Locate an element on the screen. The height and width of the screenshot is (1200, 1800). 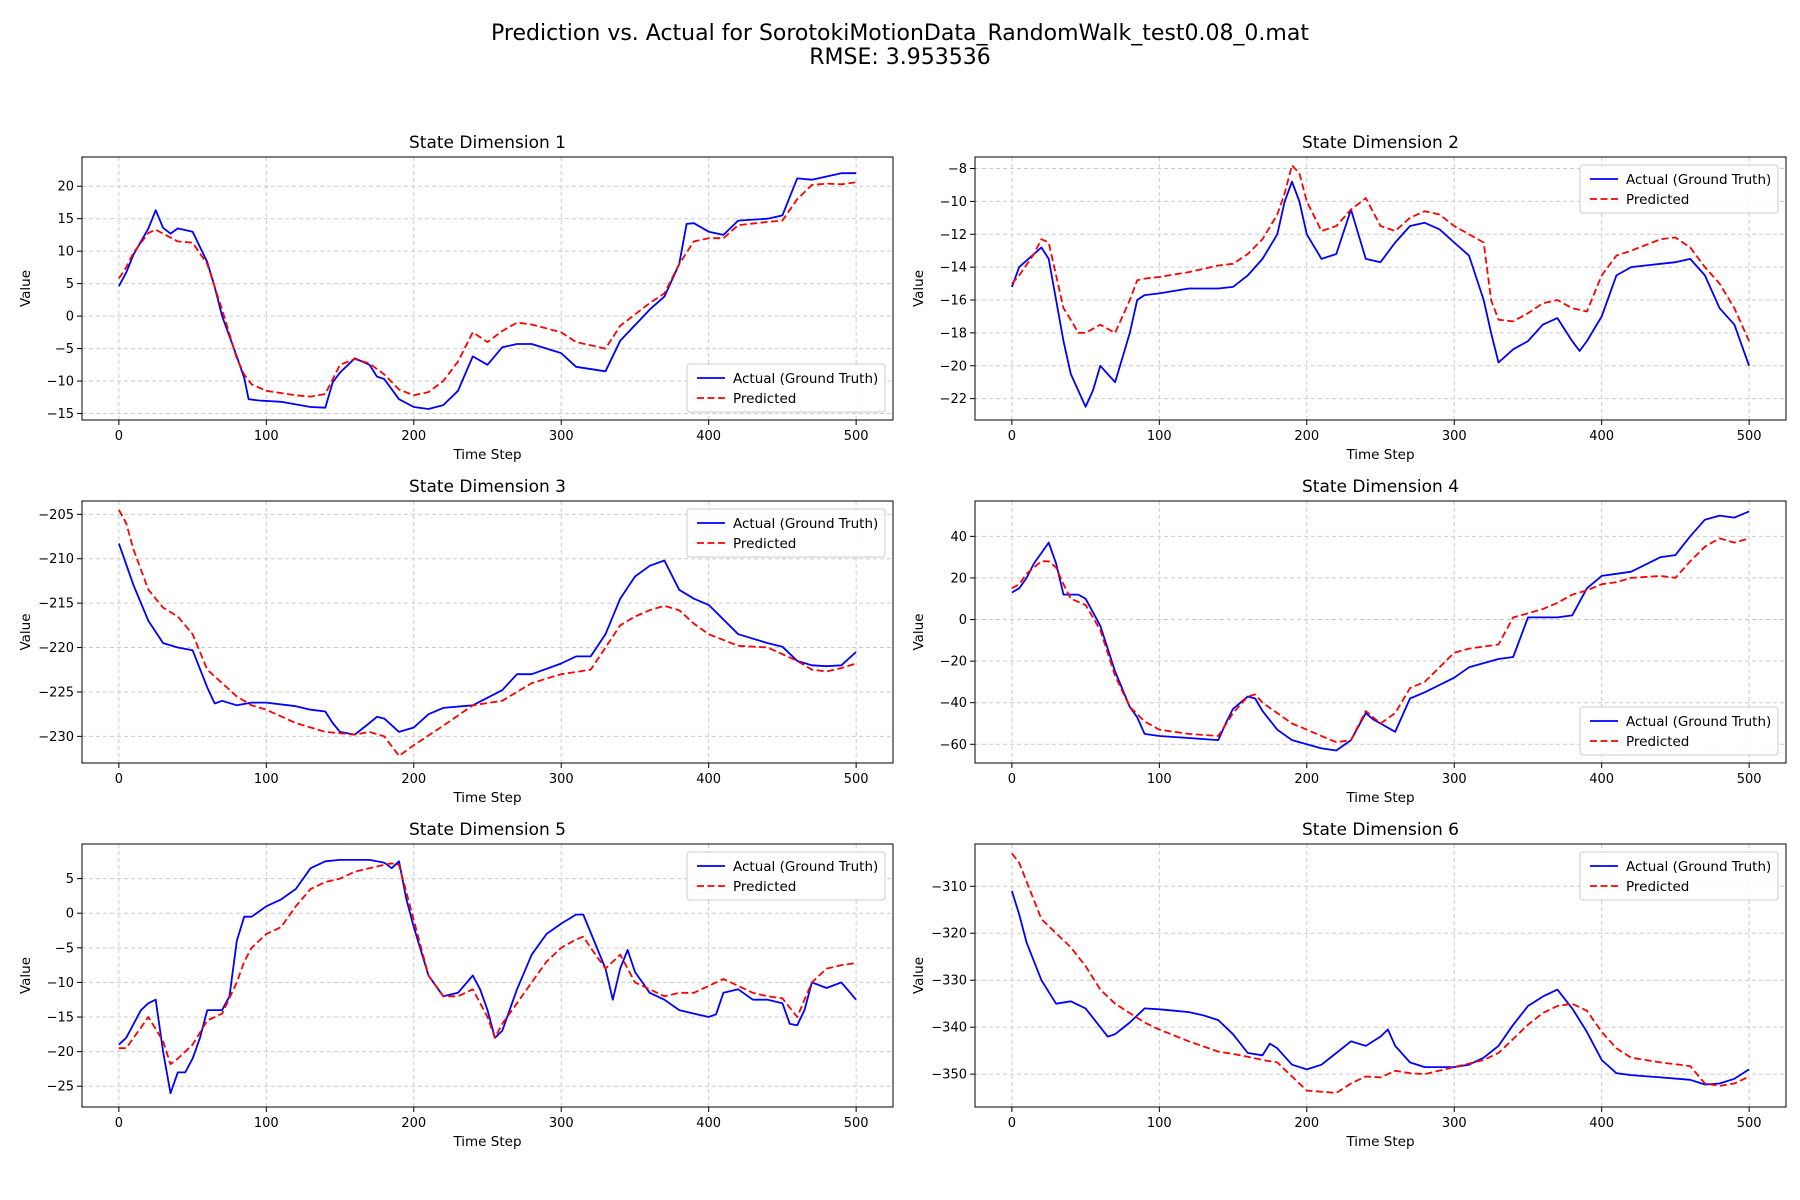
y-tick-label: −340 is located at coordinates (949, 1028).